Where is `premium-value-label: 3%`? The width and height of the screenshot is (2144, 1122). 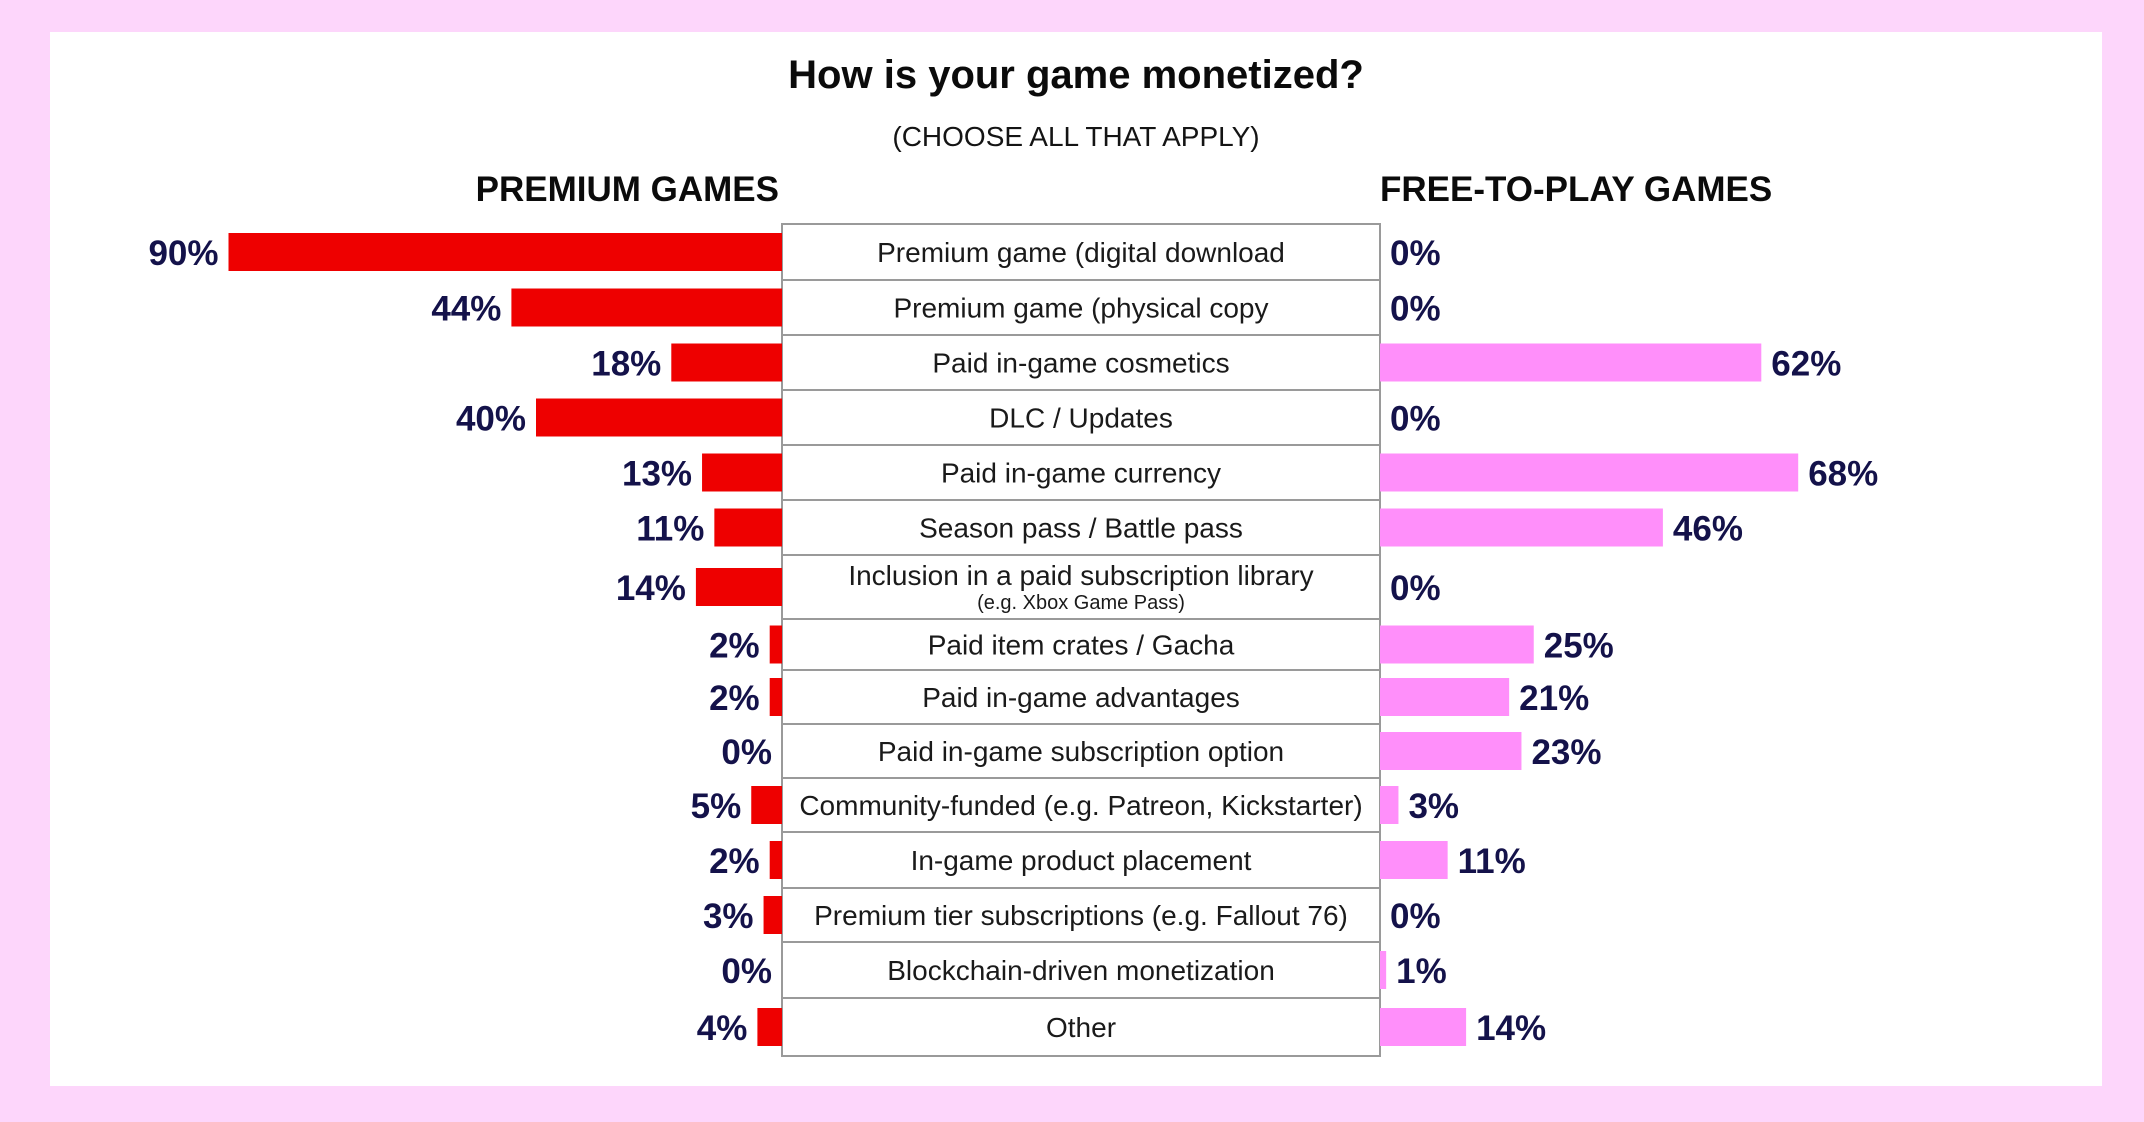
premium-value-label: 3% is located at coordinates (728, 916).